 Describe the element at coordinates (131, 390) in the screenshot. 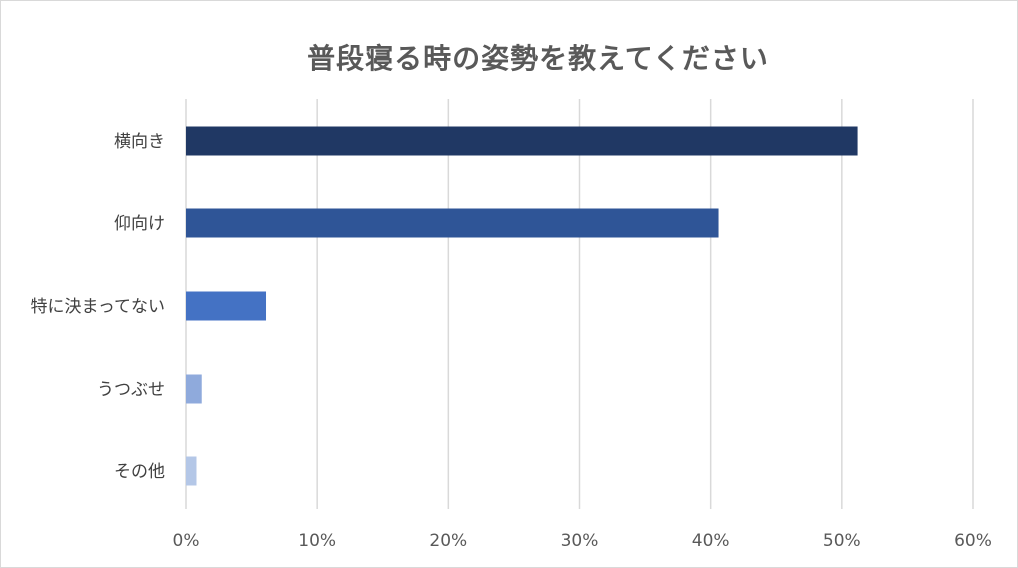

I see `category-label: うつぶせ` at that location.